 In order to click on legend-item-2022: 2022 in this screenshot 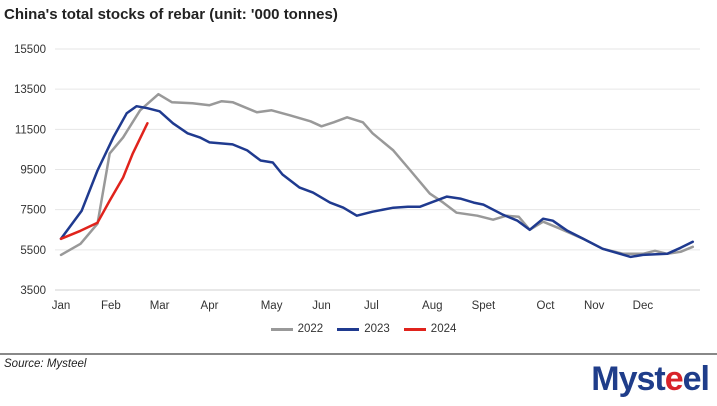, I will do `click(297, 329)`.